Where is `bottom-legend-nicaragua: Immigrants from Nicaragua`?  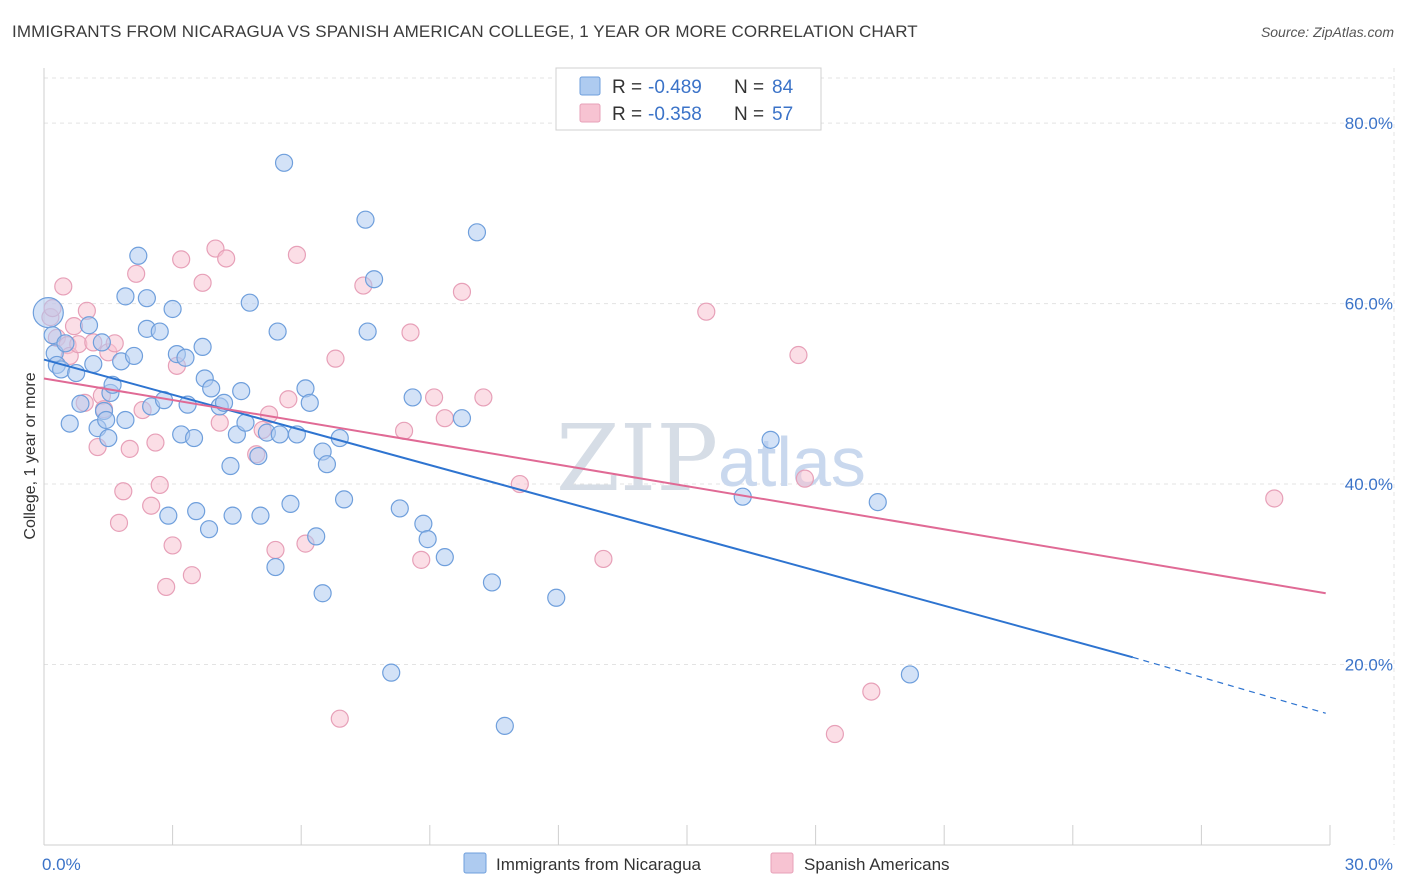 bottom-legend-nicaragua: Immigrants from Nicaragua is located at coordinates (599, 864).